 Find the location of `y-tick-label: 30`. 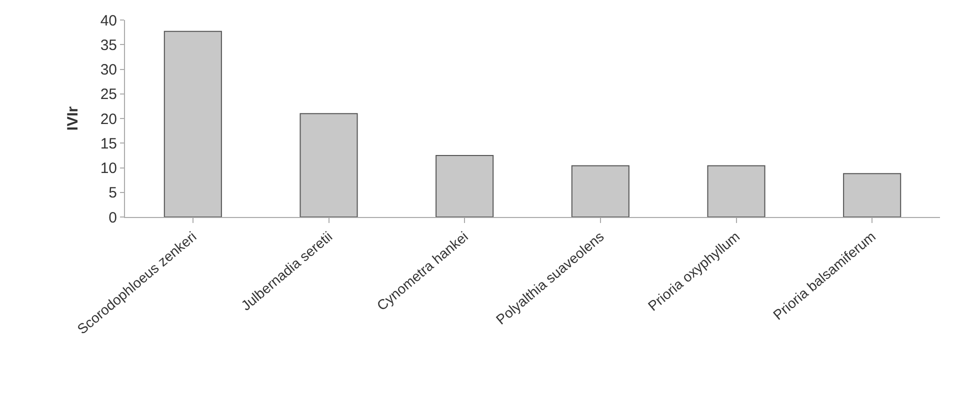

y-tick-label: 30 is located at coordinates (108, 70).